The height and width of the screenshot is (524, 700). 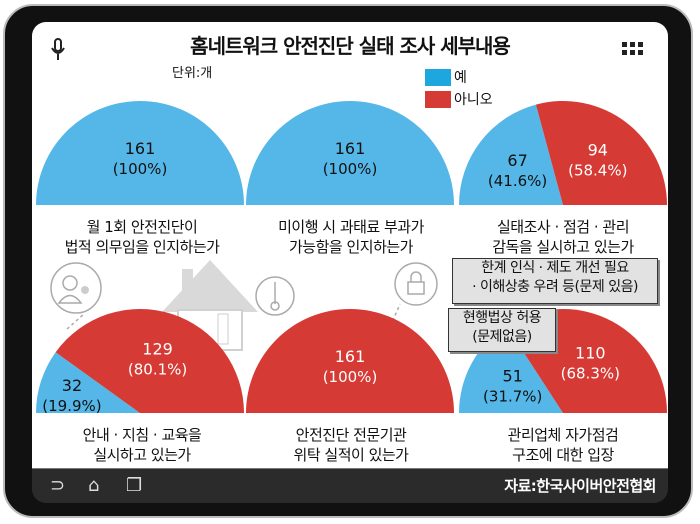 I want to click on recent-apps-icon: ❐, so click(x=134, y=485).